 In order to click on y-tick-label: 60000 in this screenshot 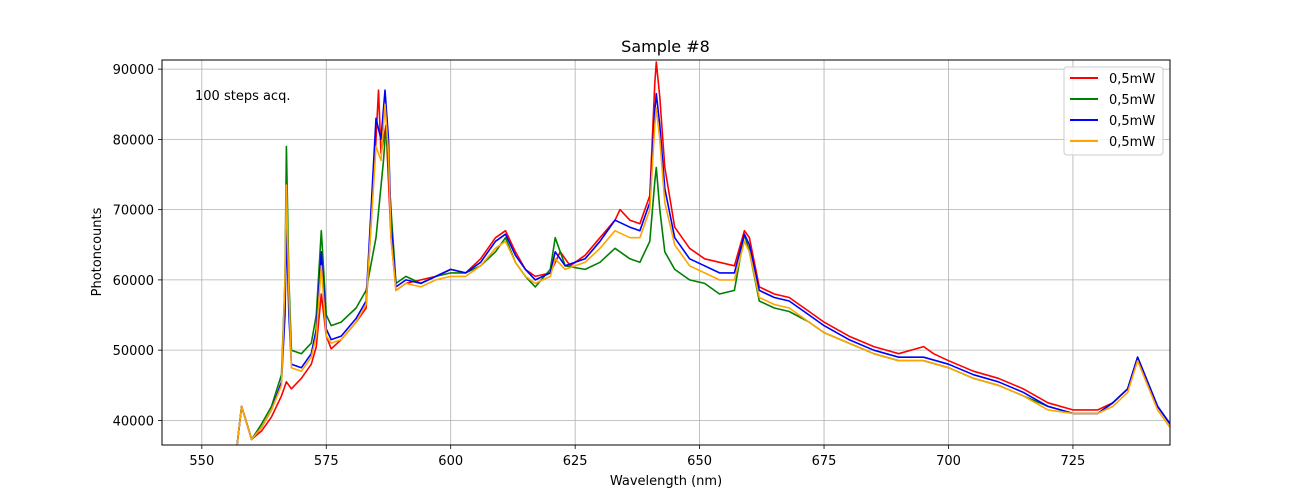, I will do `click(133, 281)`.